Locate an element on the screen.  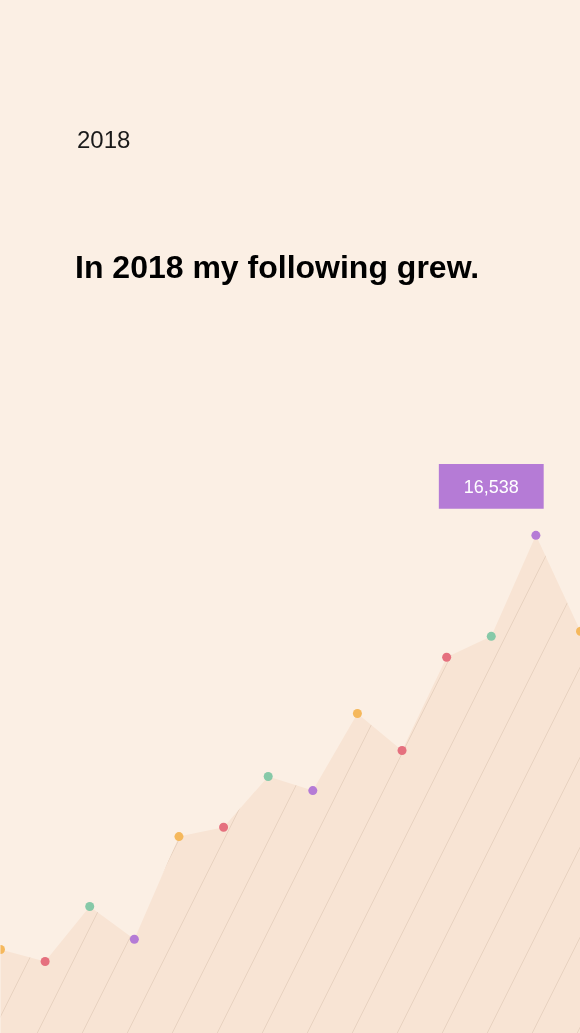
chart-subtitle: 2018 is located at coordinates (104, 140).